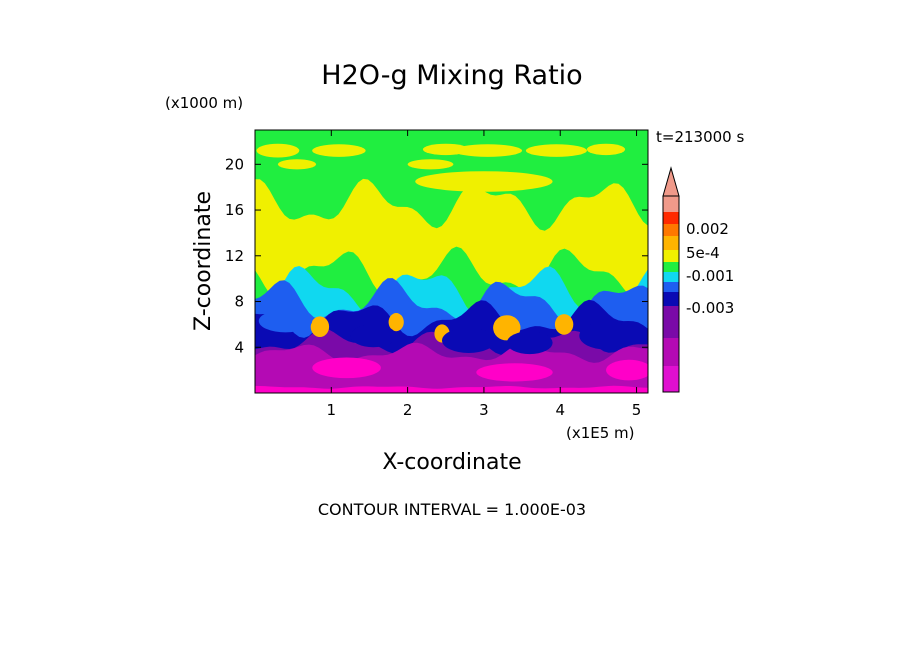  Describe the element at coordinates (600, 433) in the screenshot. I see `x-unit-label: (x1E5 m)` at that location.